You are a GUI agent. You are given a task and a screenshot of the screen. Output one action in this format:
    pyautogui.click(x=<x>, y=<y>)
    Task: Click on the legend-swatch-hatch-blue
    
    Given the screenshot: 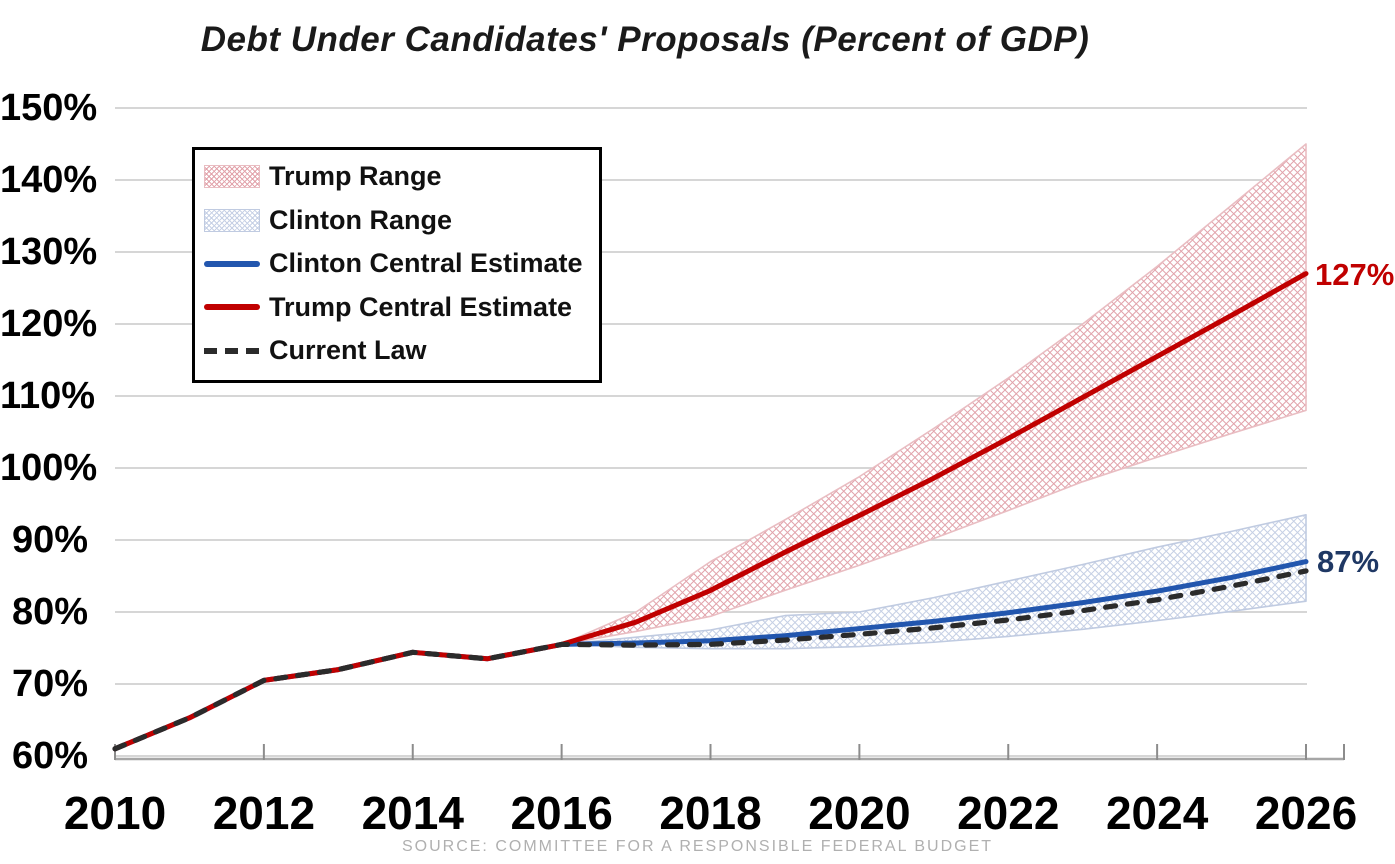 What is the action you would take?
    pyautogui.click(x=232, y=220)
    